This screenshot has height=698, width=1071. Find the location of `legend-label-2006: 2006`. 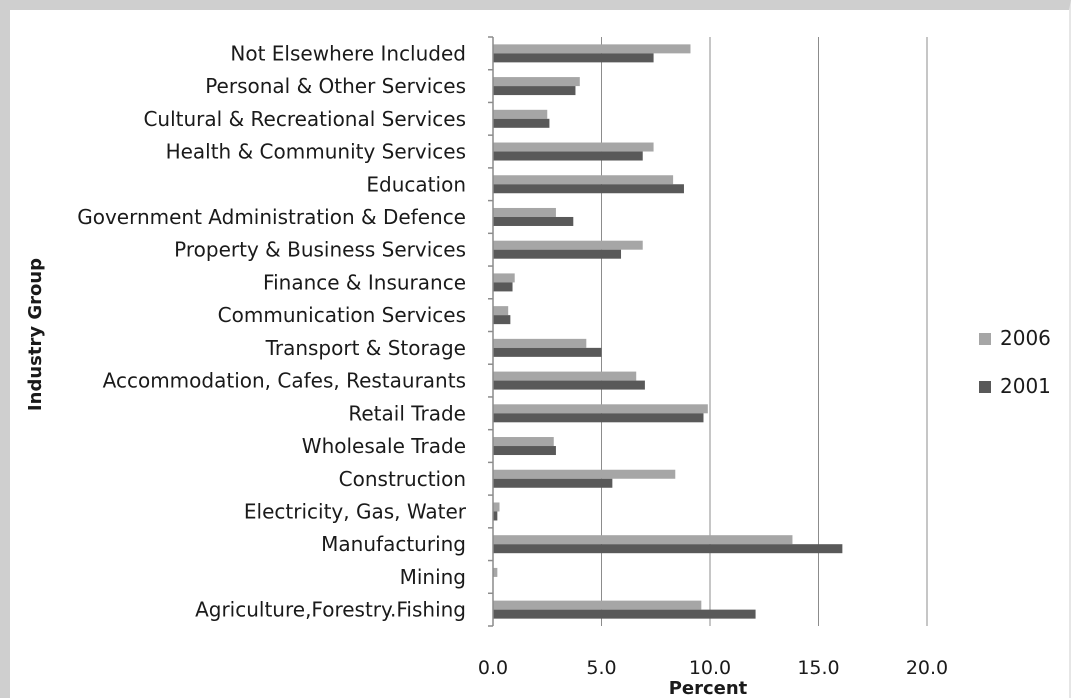

legend-label-2006: 2006 is located at coordinates (1025, 338).